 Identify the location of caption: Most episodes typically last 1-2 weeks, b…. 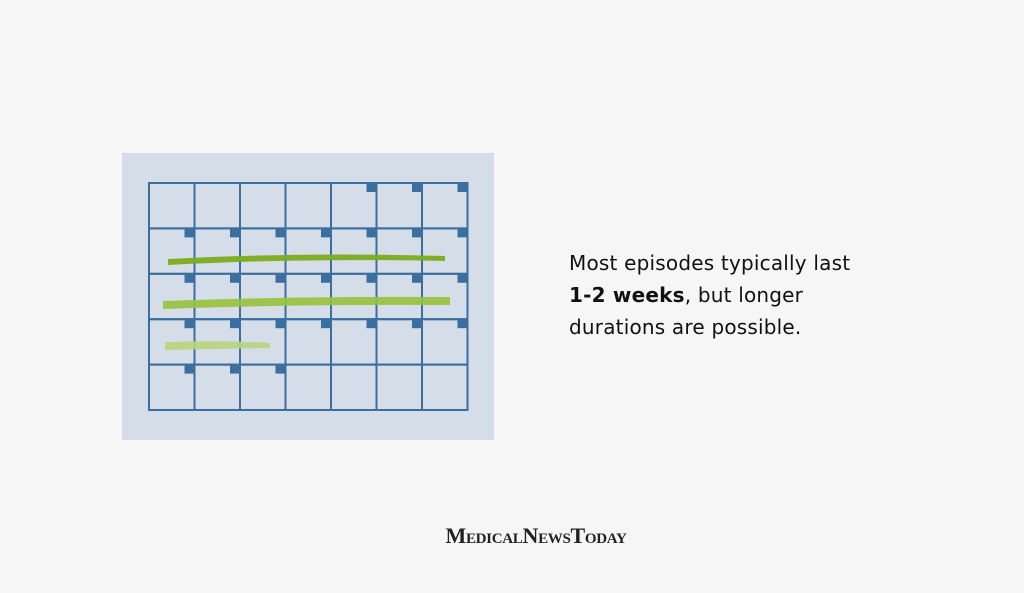
(709, 295).